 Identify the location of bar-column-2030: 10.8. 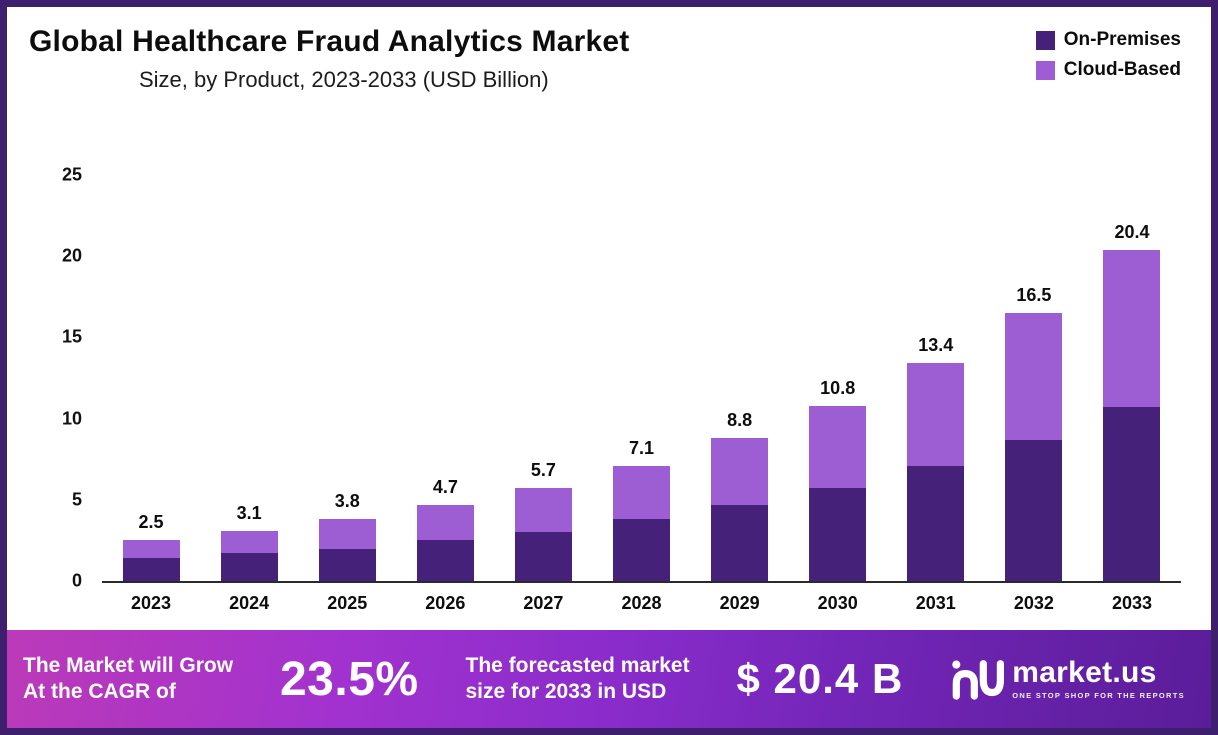
(838, 378).